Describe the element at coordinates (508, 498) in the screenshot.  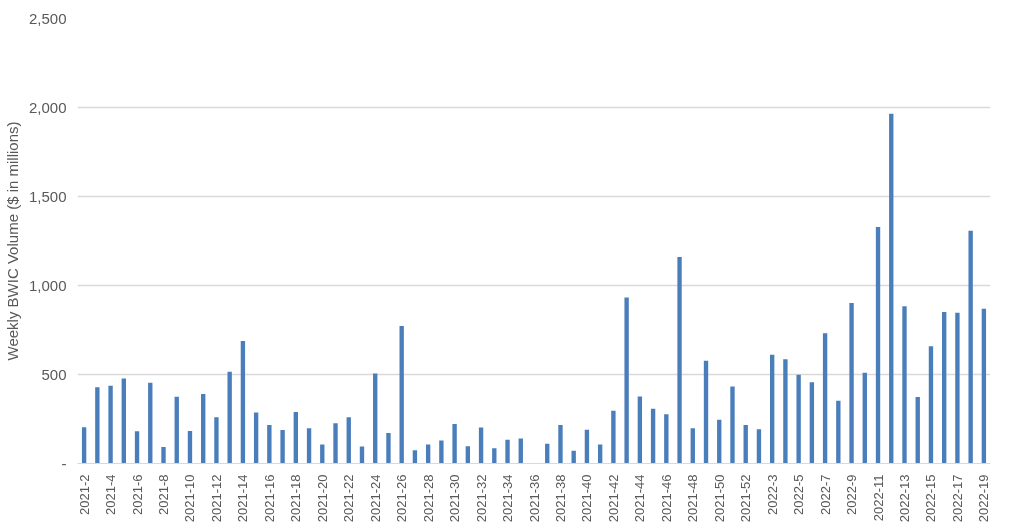
I see `x-tick-label: 2021-34` at that location.